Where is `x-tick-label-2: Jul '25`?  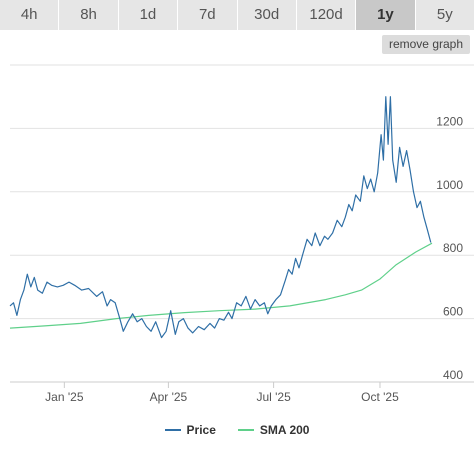 x-tick-label-2: Jul '25 is located at coordinates (273, 397).